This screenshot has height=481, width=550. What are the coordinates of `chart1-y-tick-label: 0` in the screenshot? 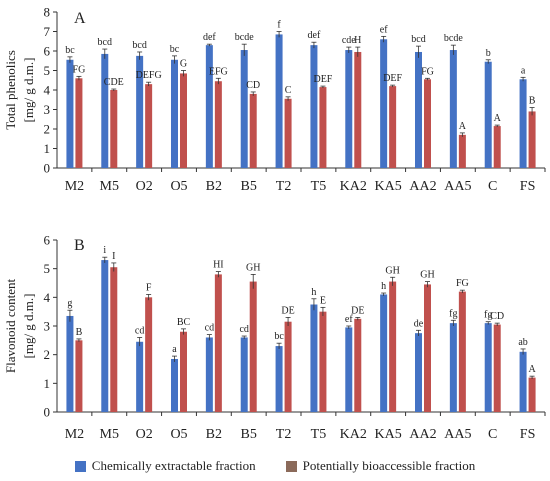 It's located at (47, 168).